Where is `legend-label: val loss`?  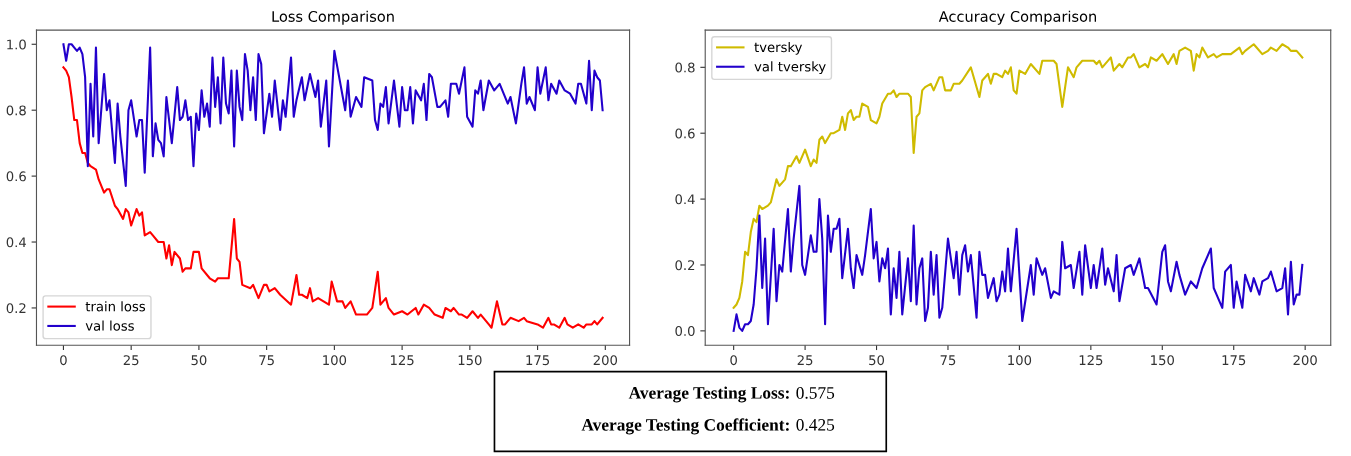
legend-label: val loss is located at coordinates (109, 325).